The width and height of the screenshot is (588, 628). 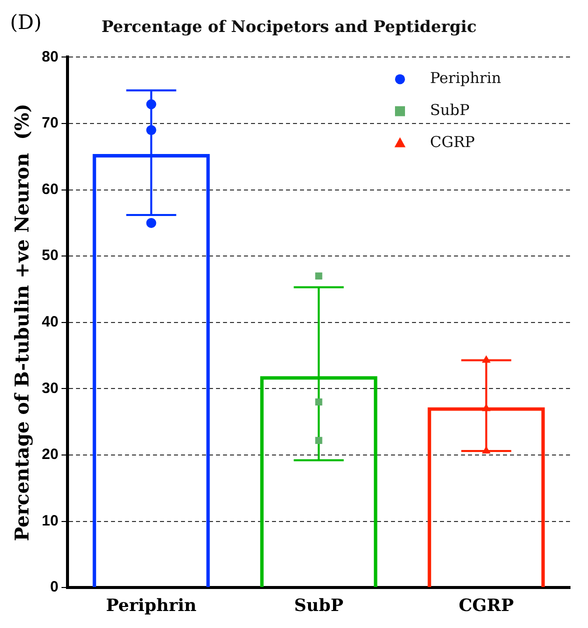 What do you see at coordinates (486, 606) in the screenshot?
I see `x-tick-label: CGRP` at bounding box center [486, 606].